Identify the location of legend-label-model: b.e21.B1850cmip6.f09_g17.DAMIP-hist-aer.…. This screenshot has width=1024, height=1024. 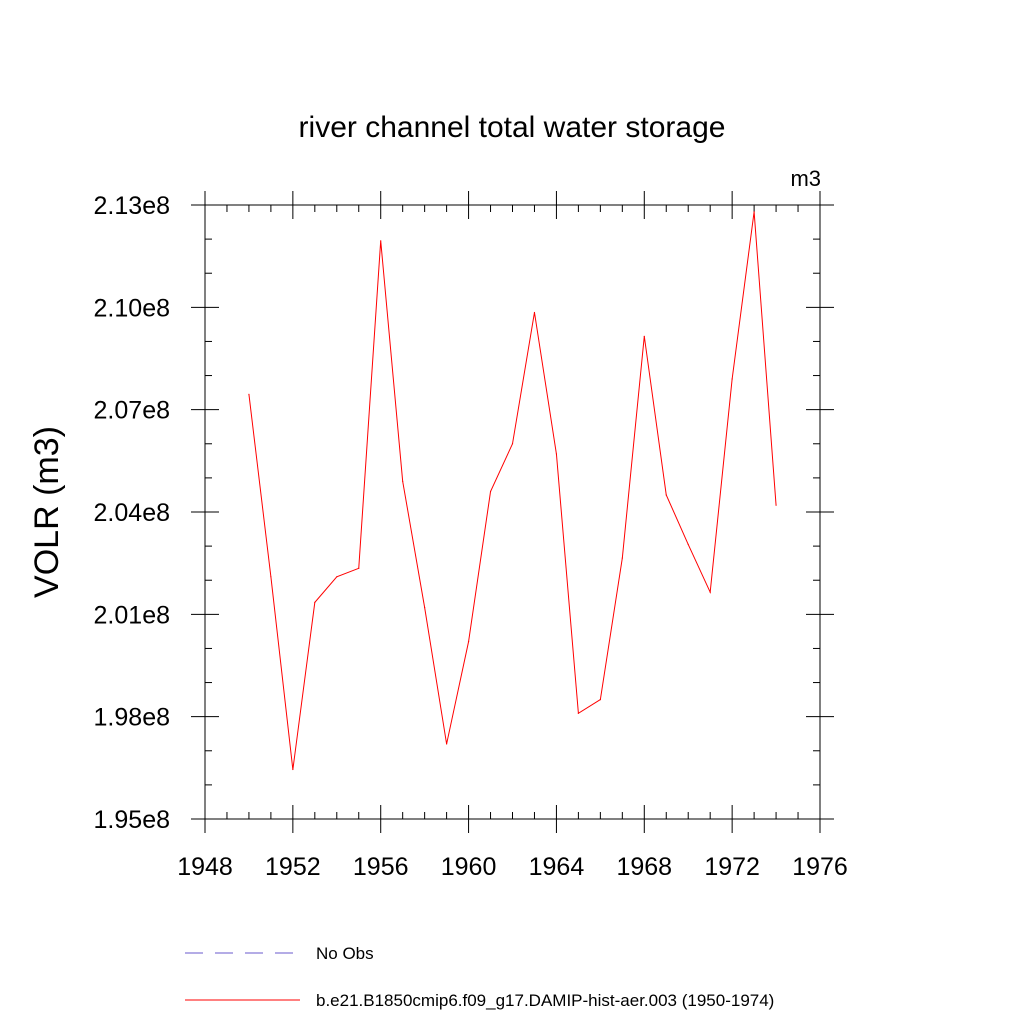
(545, 1000).